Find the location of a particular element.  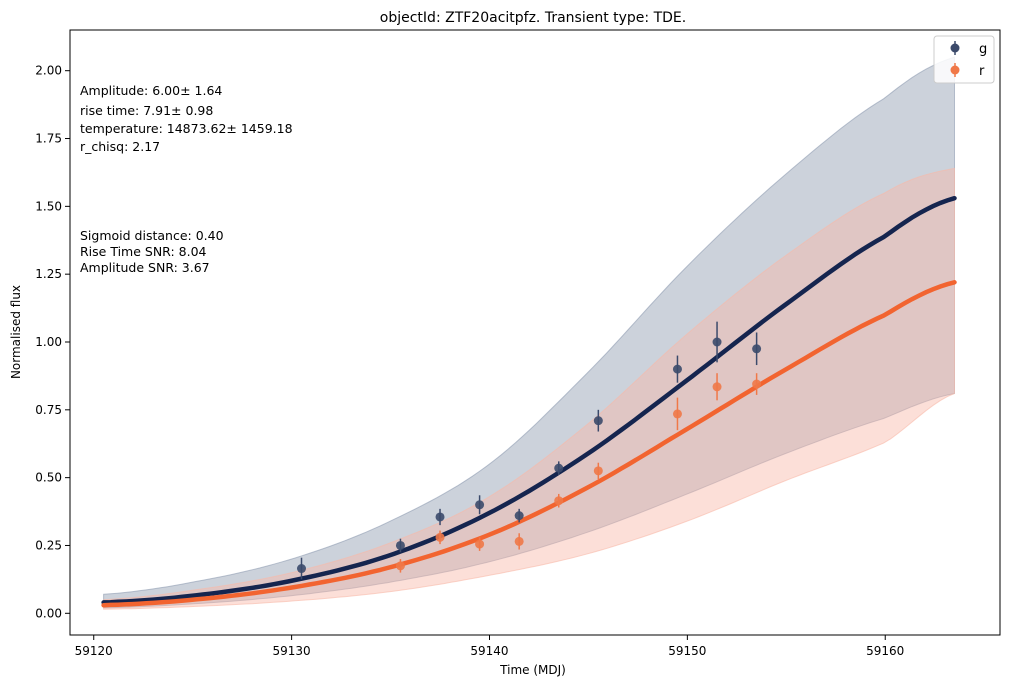

y-axis: 0.00 0.25 0.50 0.75 1.00 1.25 1.50 1.75 2.00 is located at coordinates (52, 342).